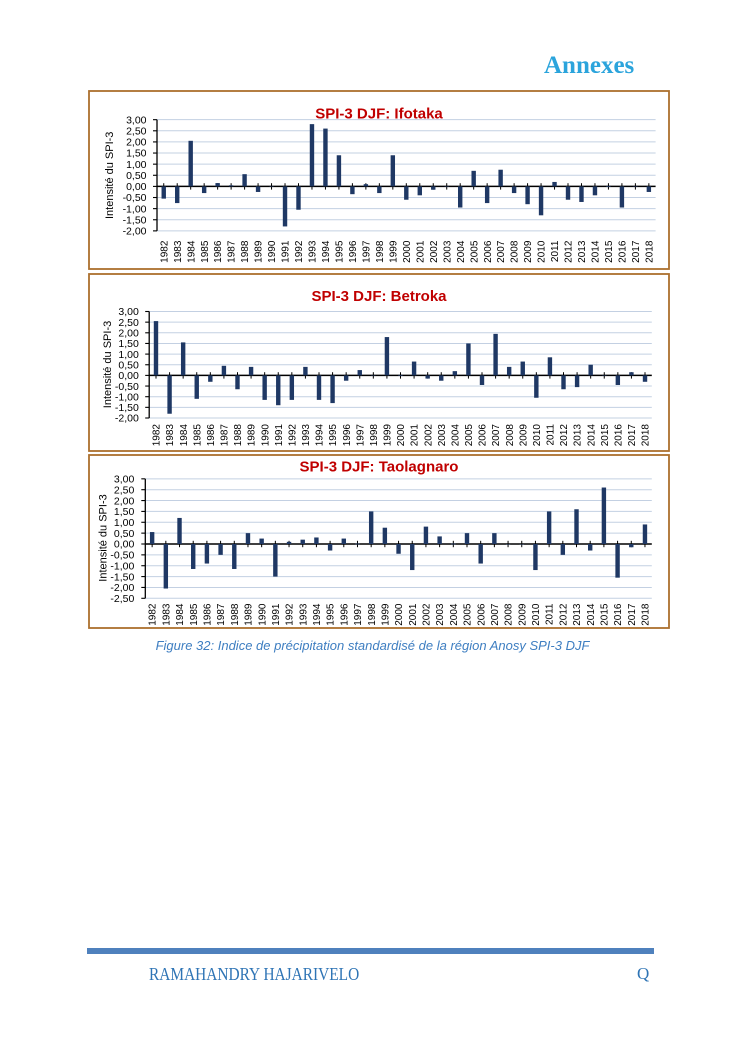  Describe the element at coordinates (358, 614) in the screenshot. I see `svg-text: 1997` at that location.